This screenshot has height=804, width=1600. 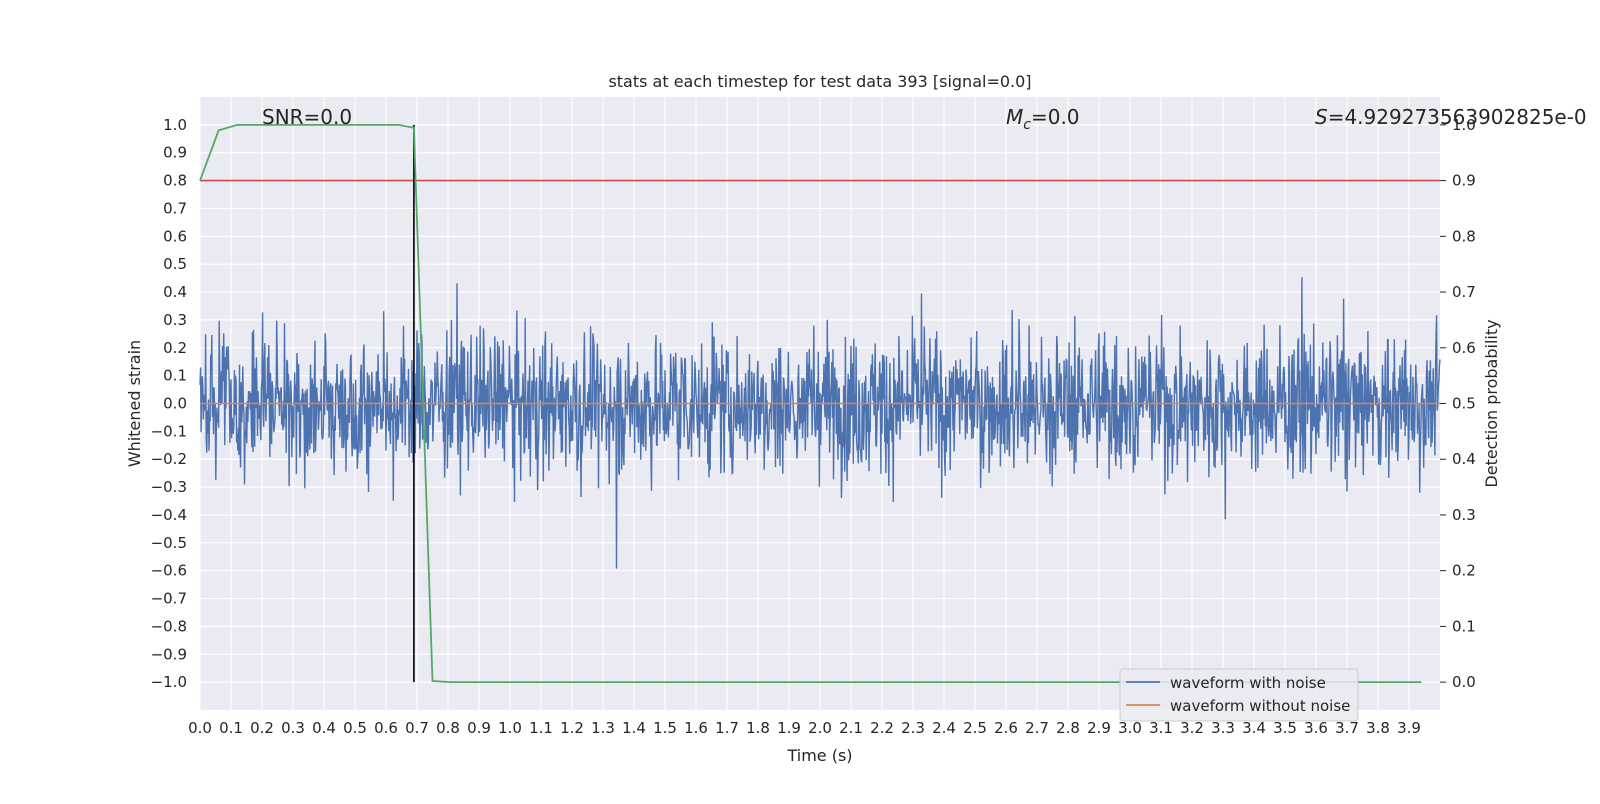 I want to click on y-tick-label: 0.1, so click(x=175, y=376).